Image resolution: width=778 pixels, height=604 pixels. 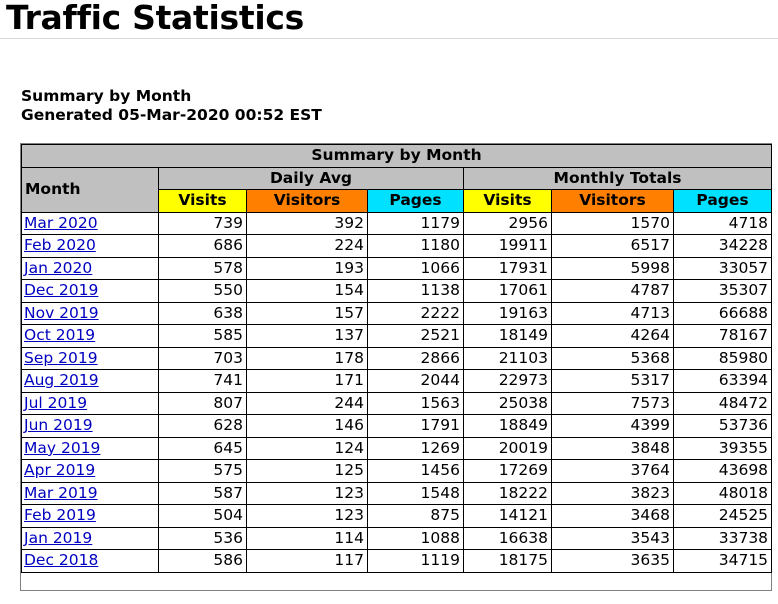 I want to click on daily-visitors-cell: 178, so click(x=307, y=358).